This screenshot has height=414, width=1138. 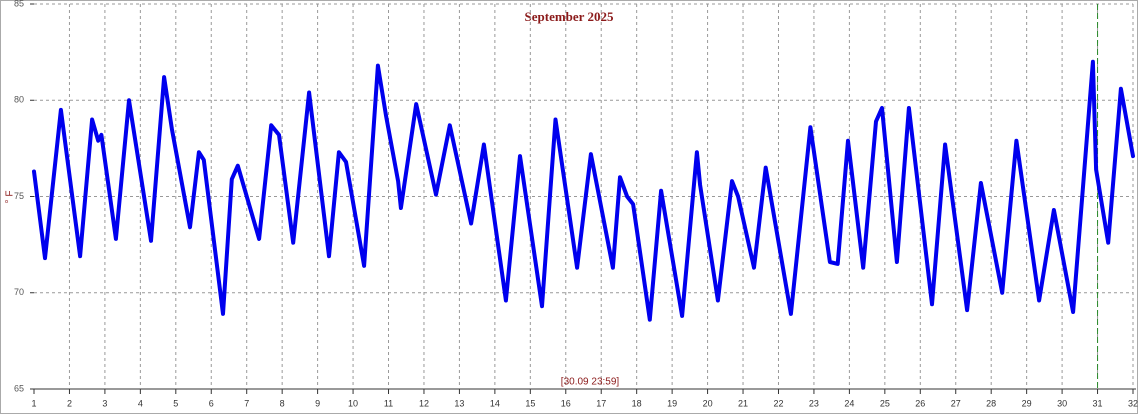 I want to click on x-tick-label: 22, so click(x=778, y=403).